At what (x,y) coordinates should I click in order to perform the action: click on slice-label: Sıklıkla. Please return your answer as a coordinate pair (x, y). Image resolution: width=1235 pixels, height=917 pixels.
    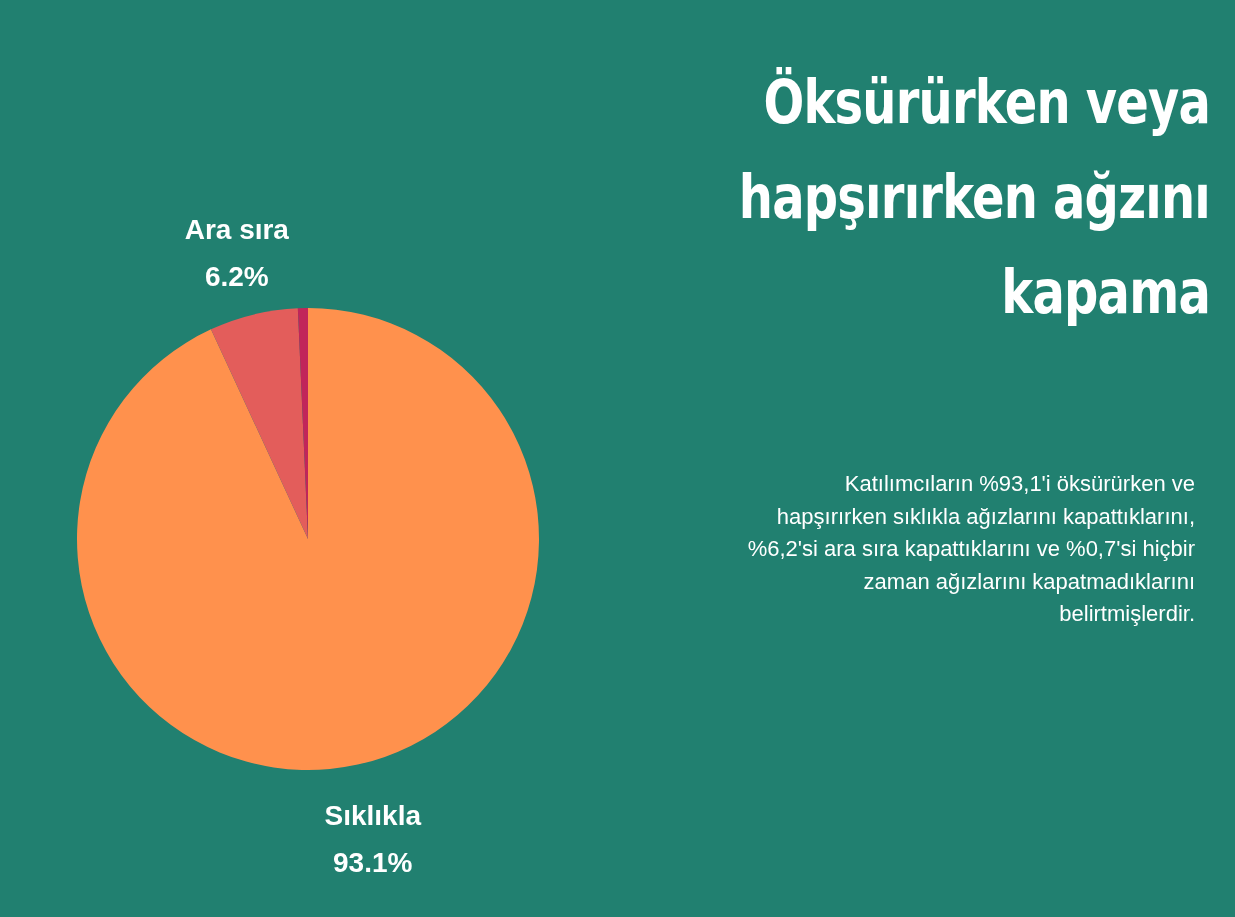
    Looking at the image, I should click on (373, 815).